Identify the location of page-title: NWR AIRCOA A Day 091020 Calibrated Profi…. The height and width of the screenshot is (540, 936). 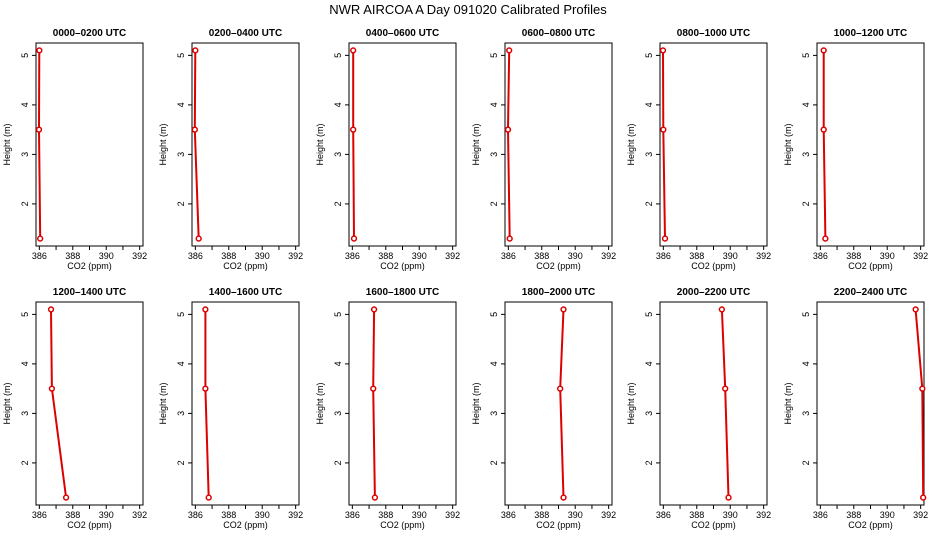
(468, 9).